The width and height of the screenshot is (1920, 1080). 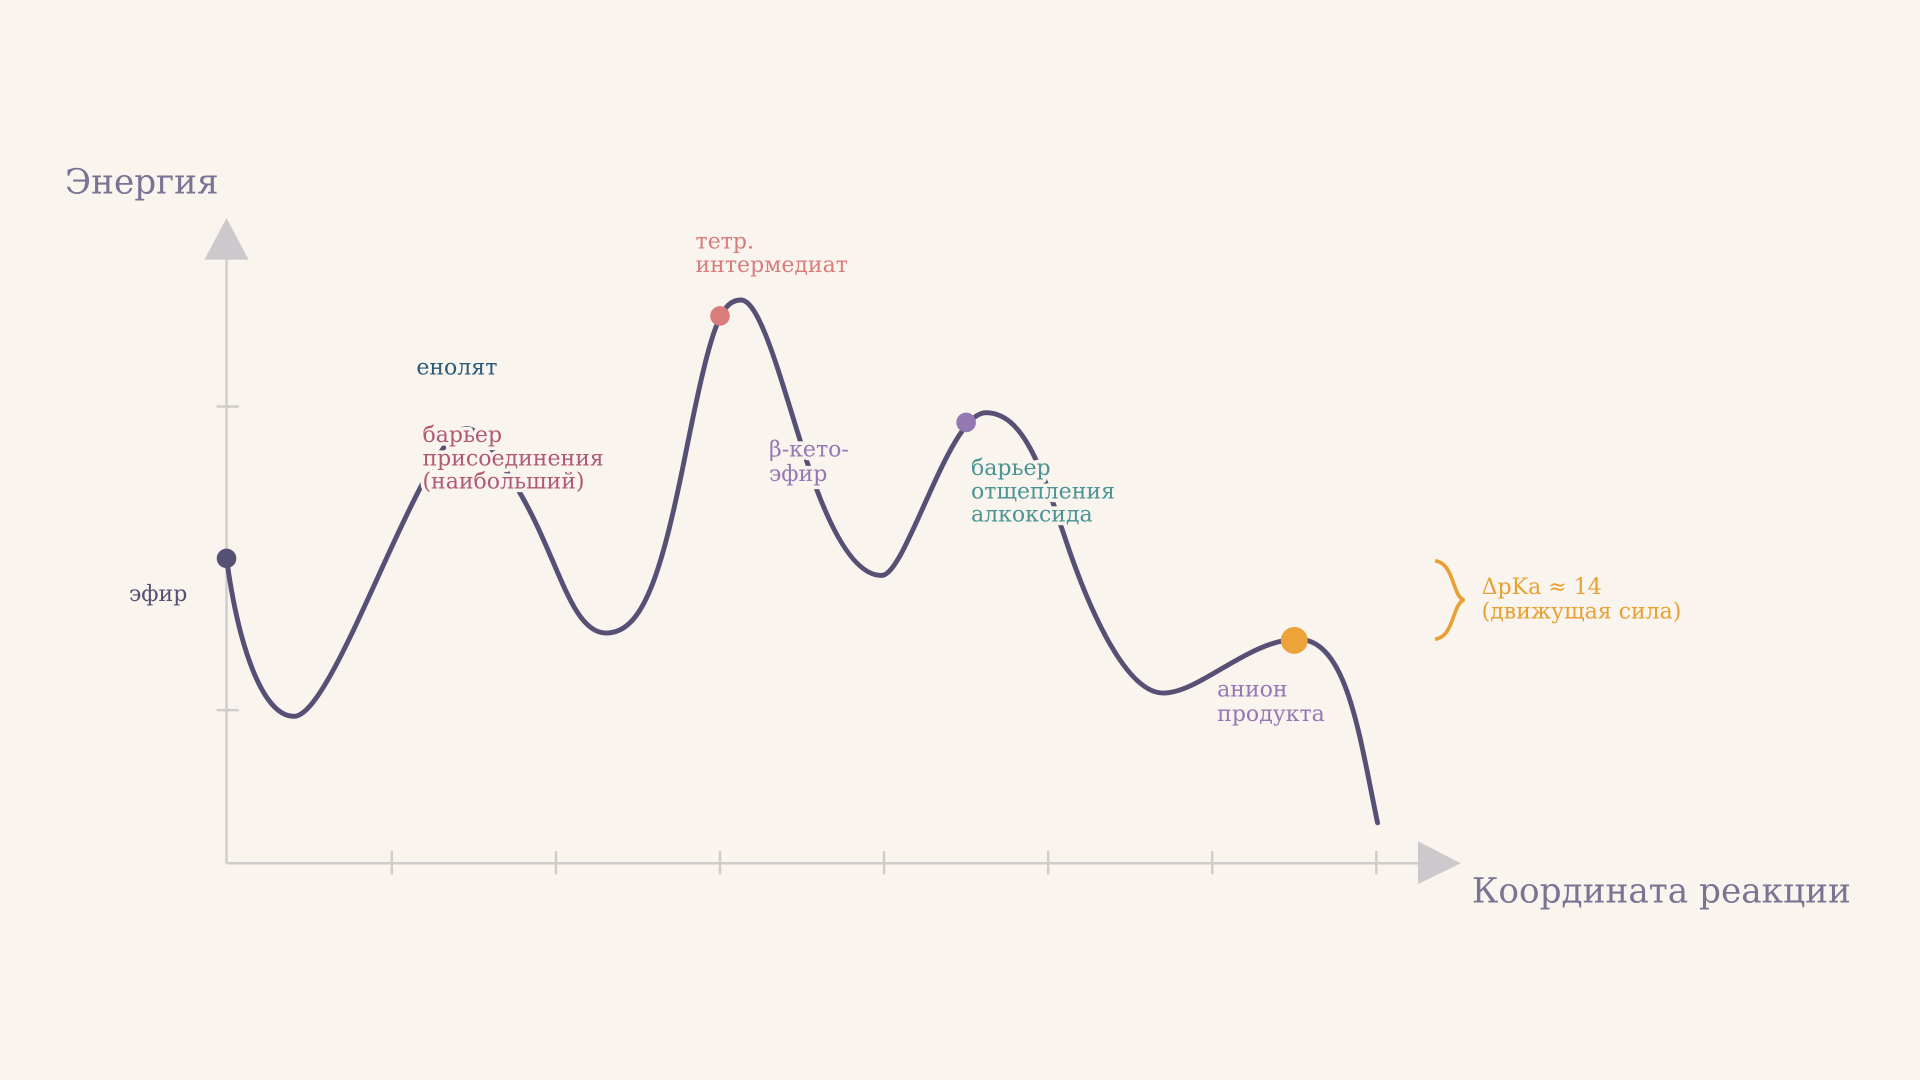 I want to click on label: интермедиат, so click(x=772, y=265).